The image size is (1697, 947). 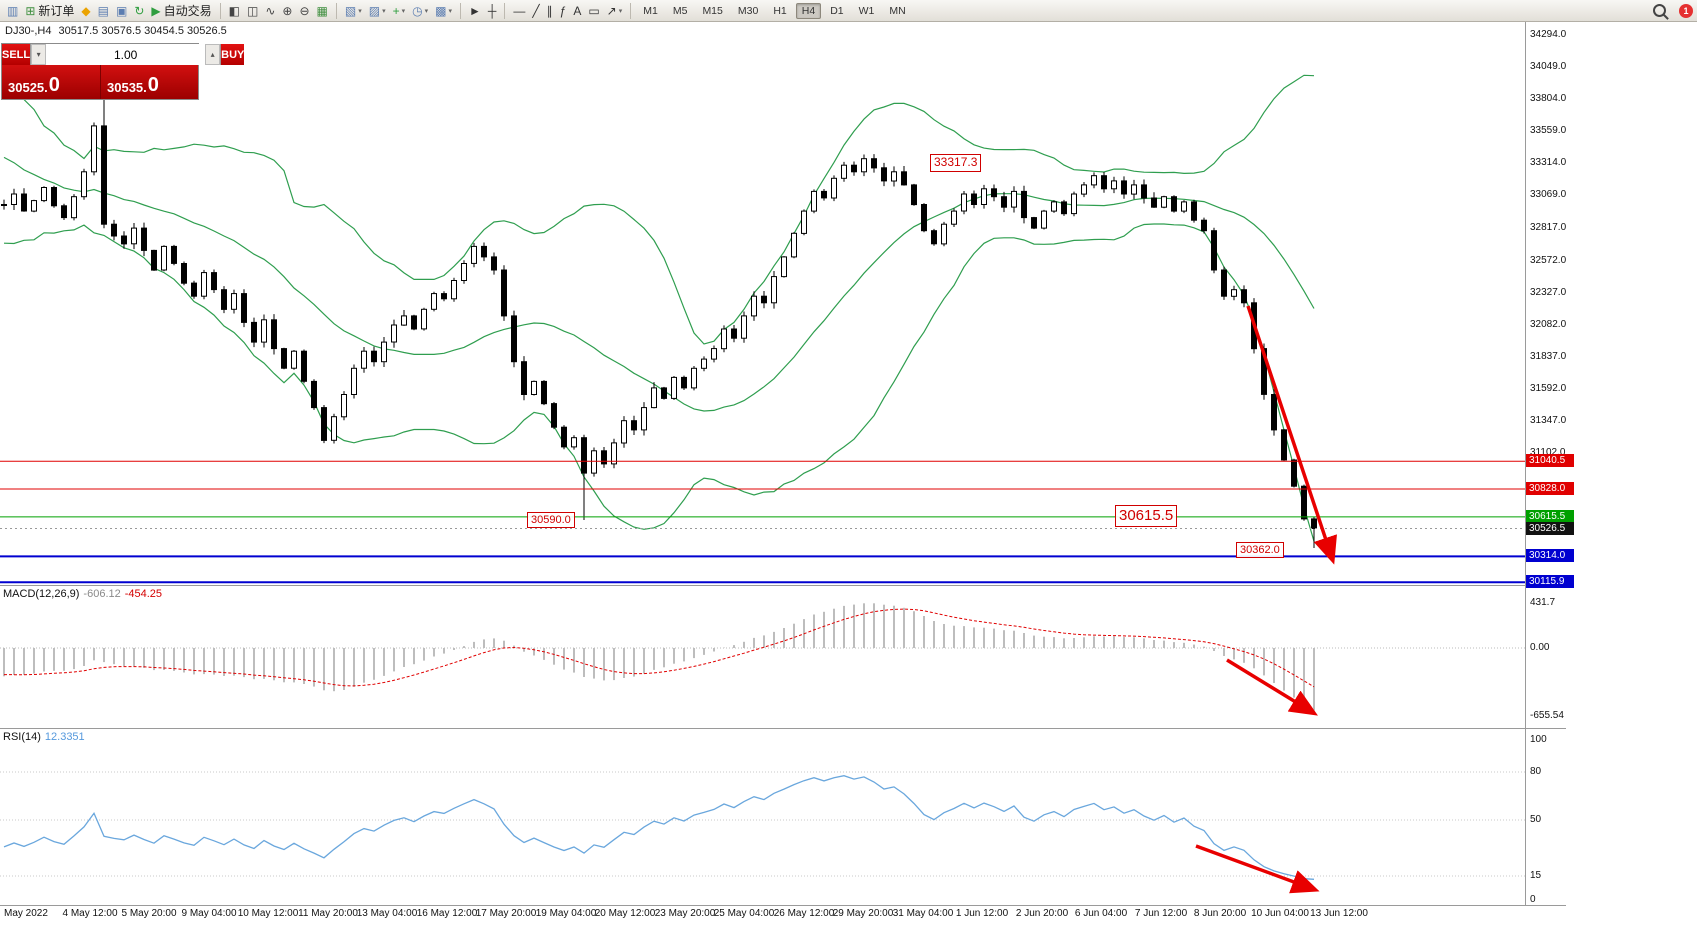 What do you see at coordinates (85, 11) in the screenshot?
I see `market-watch-icon: ◆` at bounding box center [85, 11].